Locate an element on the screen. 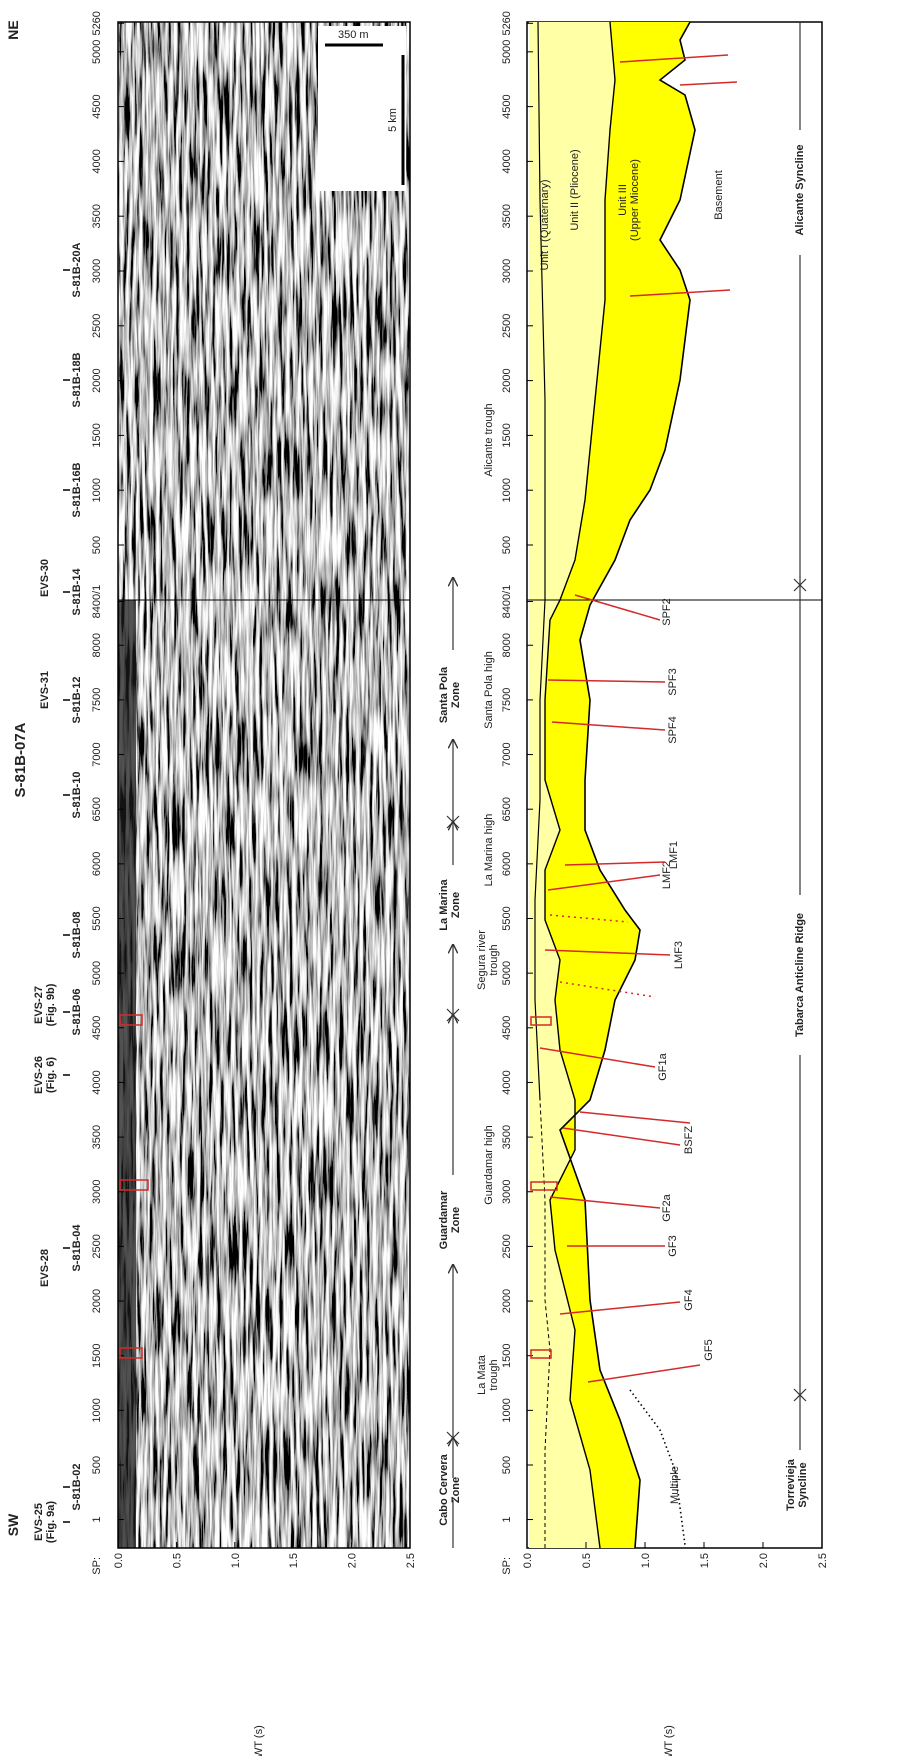 This screenshot has width=922, height=1756. unit-label: Unit I (Quaternary) is located at coordinates (545, 224).